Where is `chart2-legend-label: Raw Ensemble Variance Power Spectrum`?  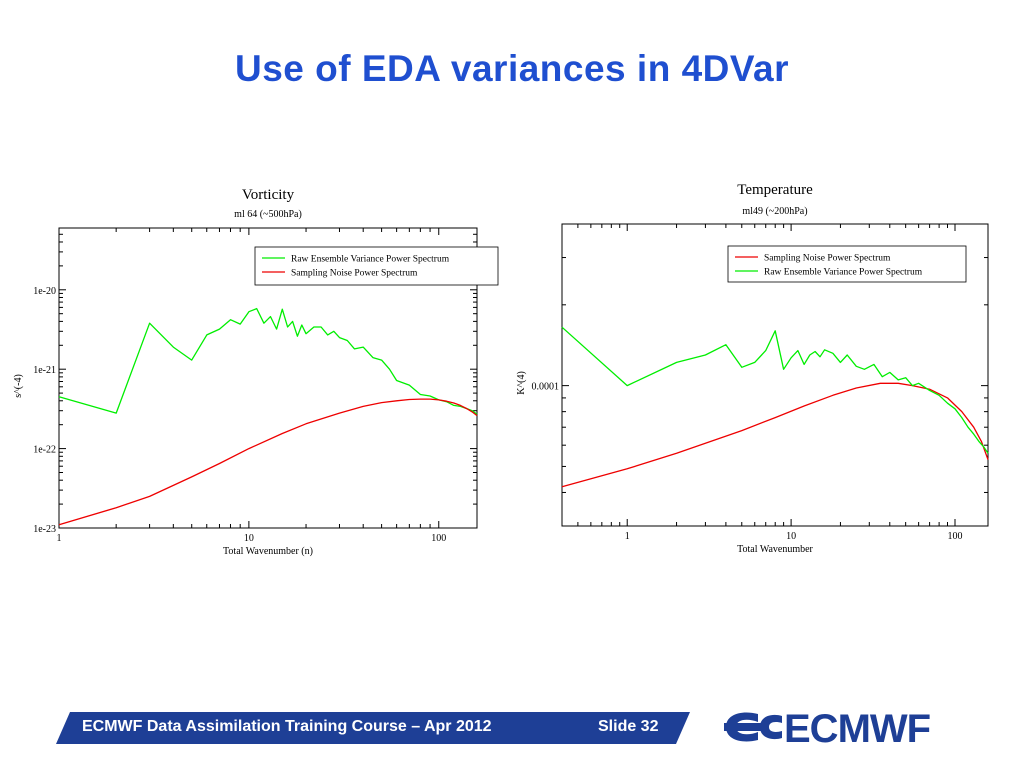 chart2-legend-label: Raw Ensemble Variance Power Spectrum is located at coordinates (843, 273).